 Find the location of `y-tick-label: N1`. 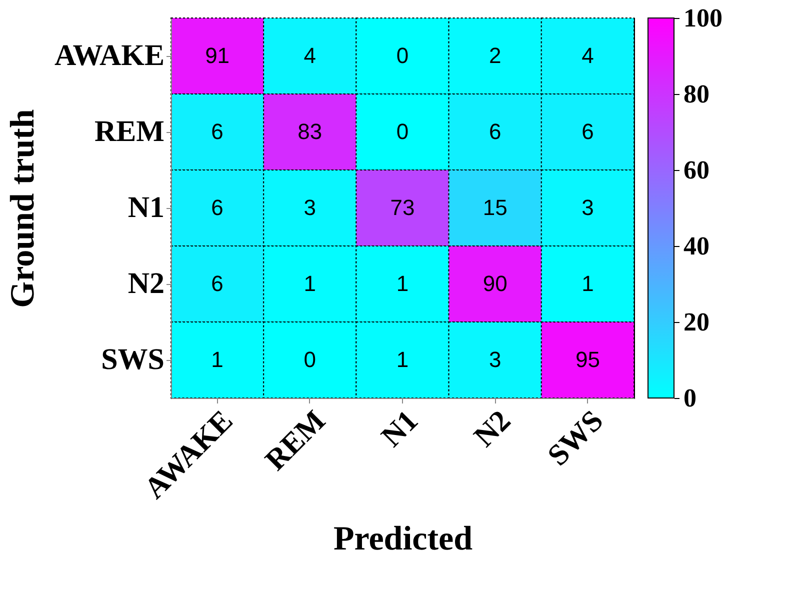

y-tick-label: N1 is located at coordinates (146, 207).